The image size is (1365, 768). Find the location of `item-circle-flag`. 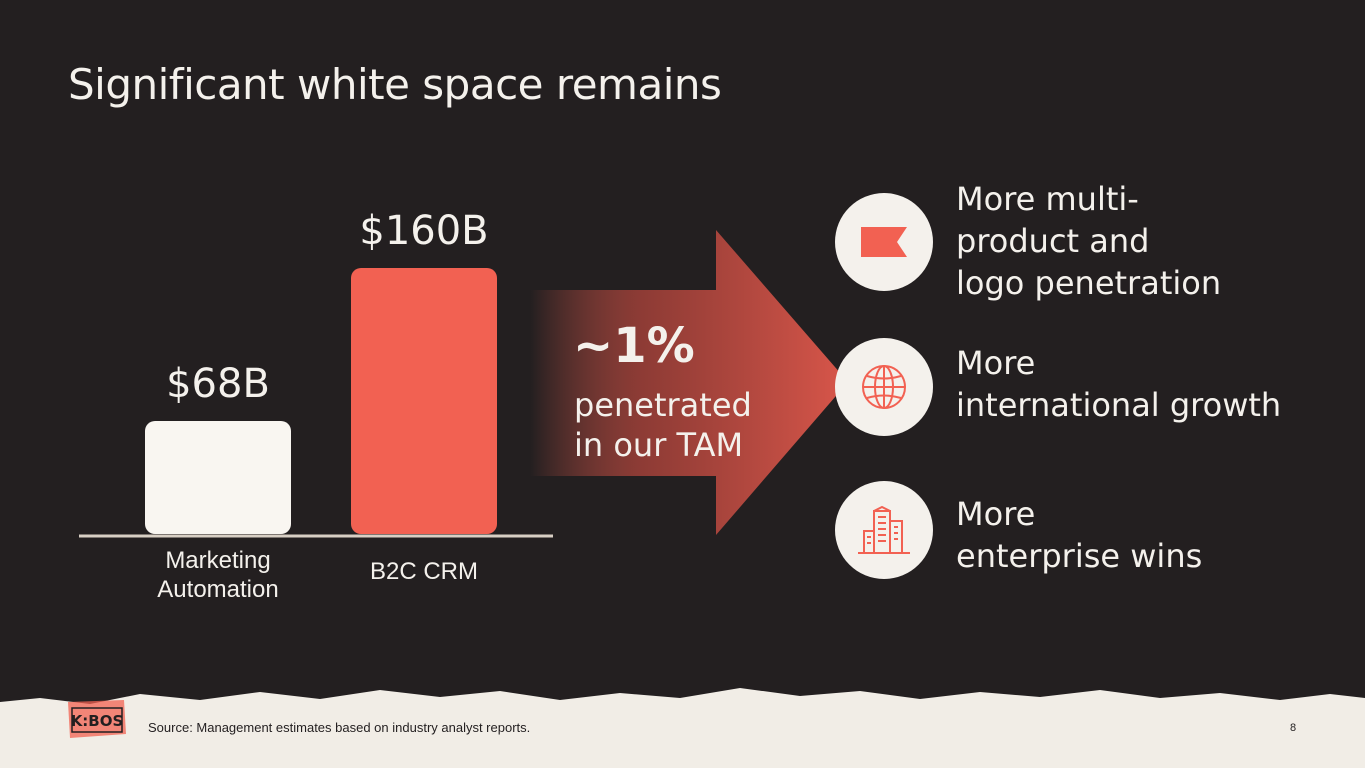

item-circle-flag is located at coordinates (884, 242).